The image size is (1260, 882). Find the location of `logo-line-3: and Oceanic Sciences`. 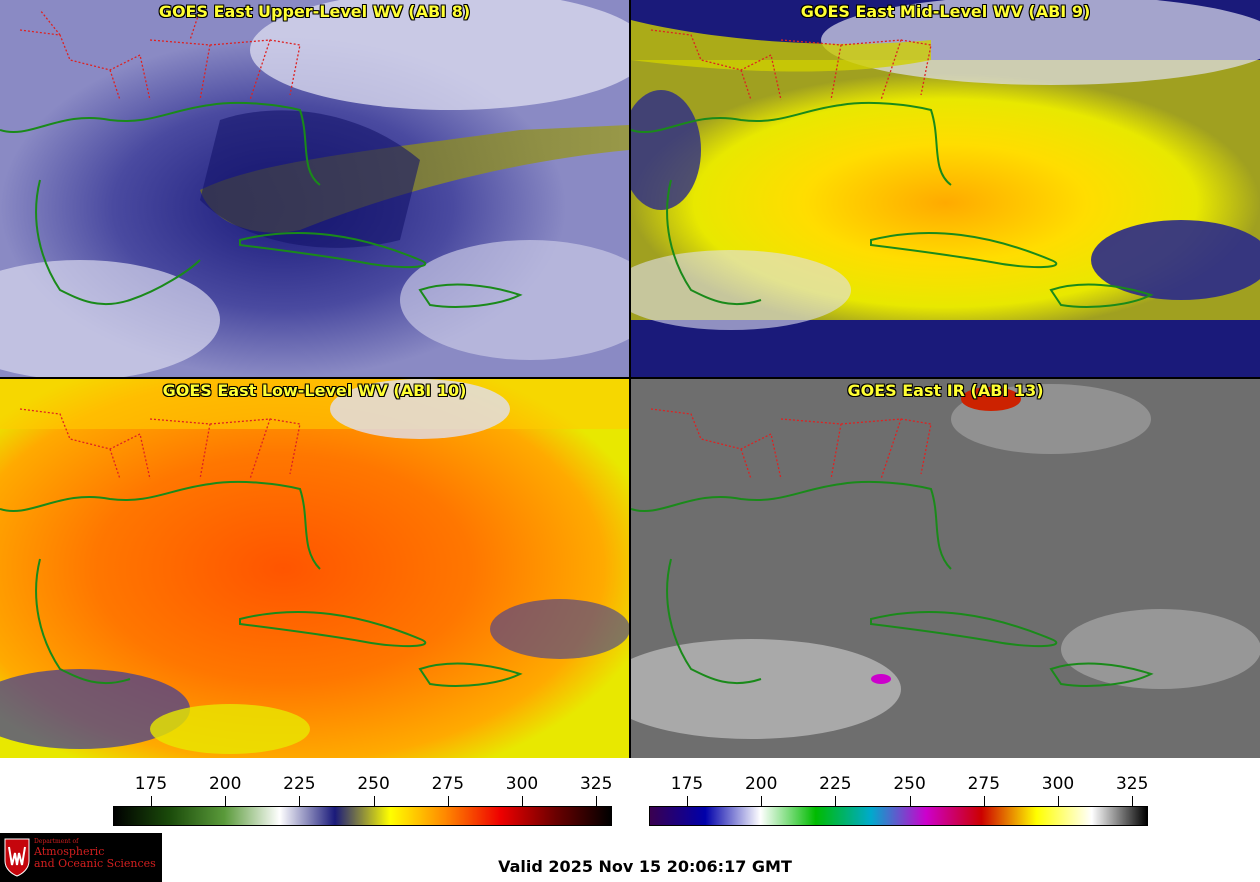

logo-line-3: and Oceanic Sciences is located at coordinates (95, 863).